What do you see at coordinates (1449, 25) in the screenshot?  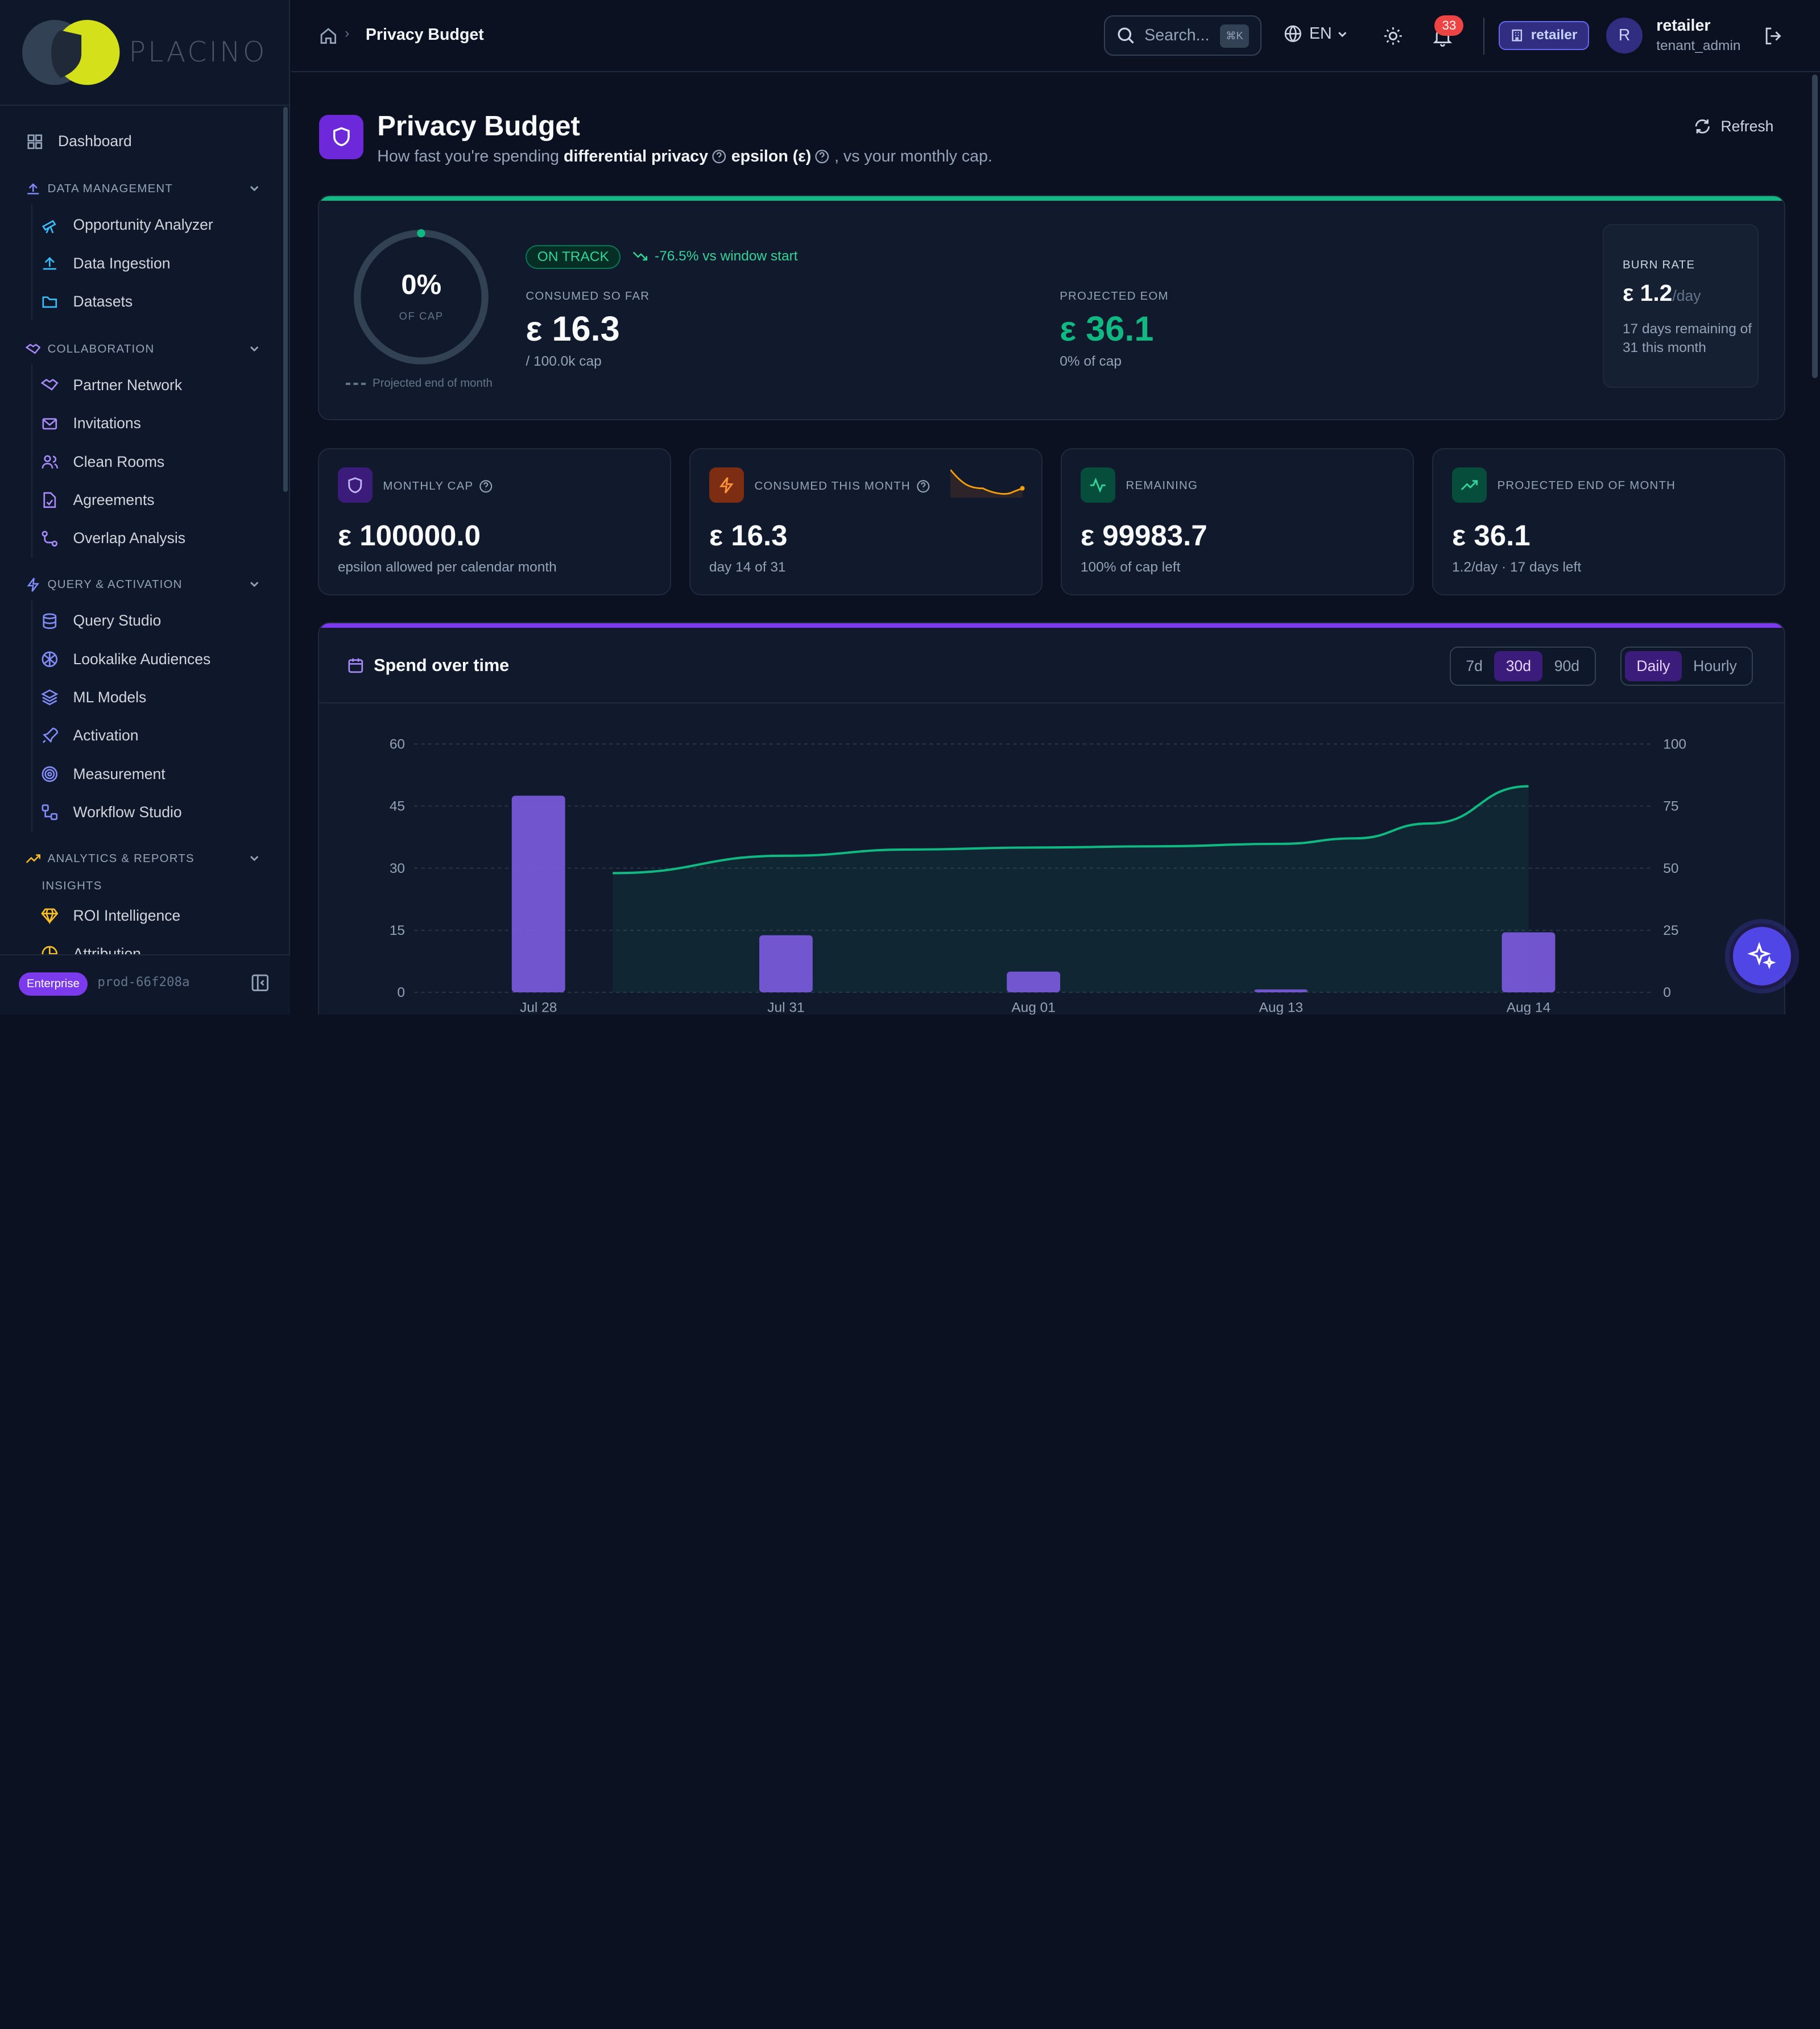 I see `notification-count-badge: 33` at bounding box center [1449, 25].